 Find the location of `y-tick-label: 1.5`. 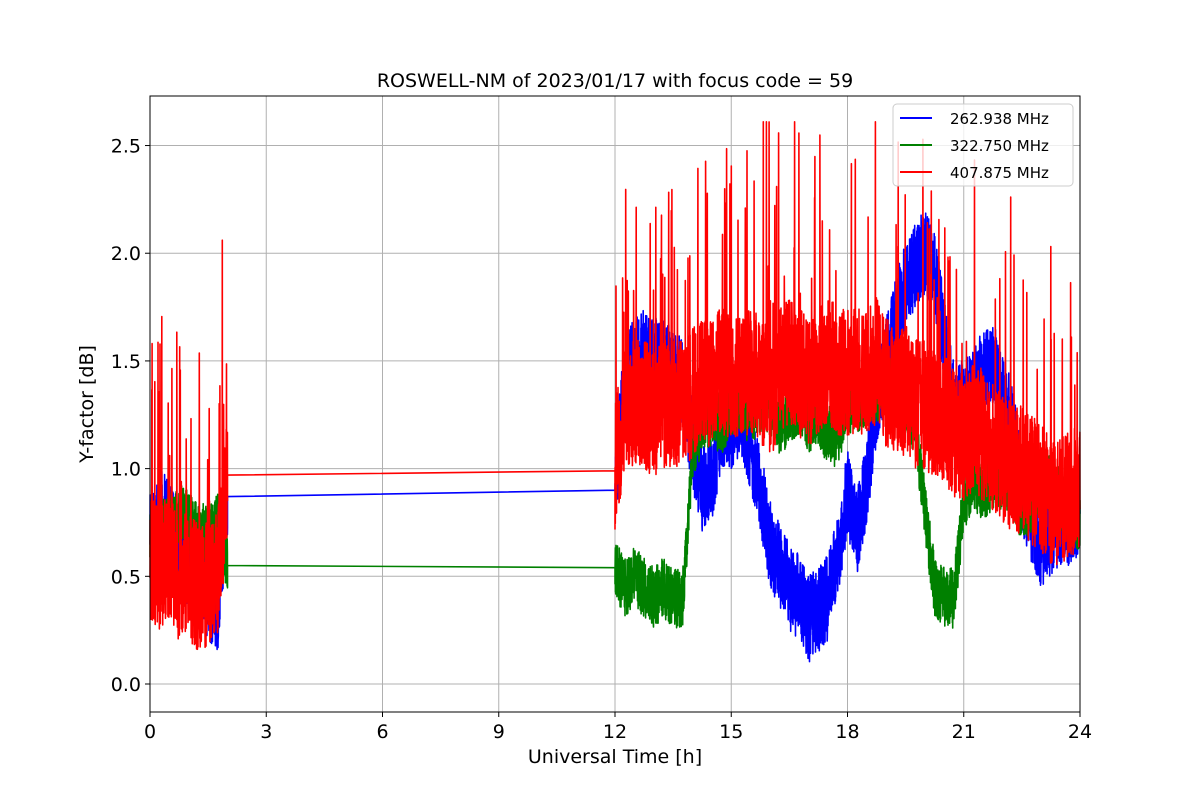

y-tick-label: 1.5 is located at coordinates (126, 362).